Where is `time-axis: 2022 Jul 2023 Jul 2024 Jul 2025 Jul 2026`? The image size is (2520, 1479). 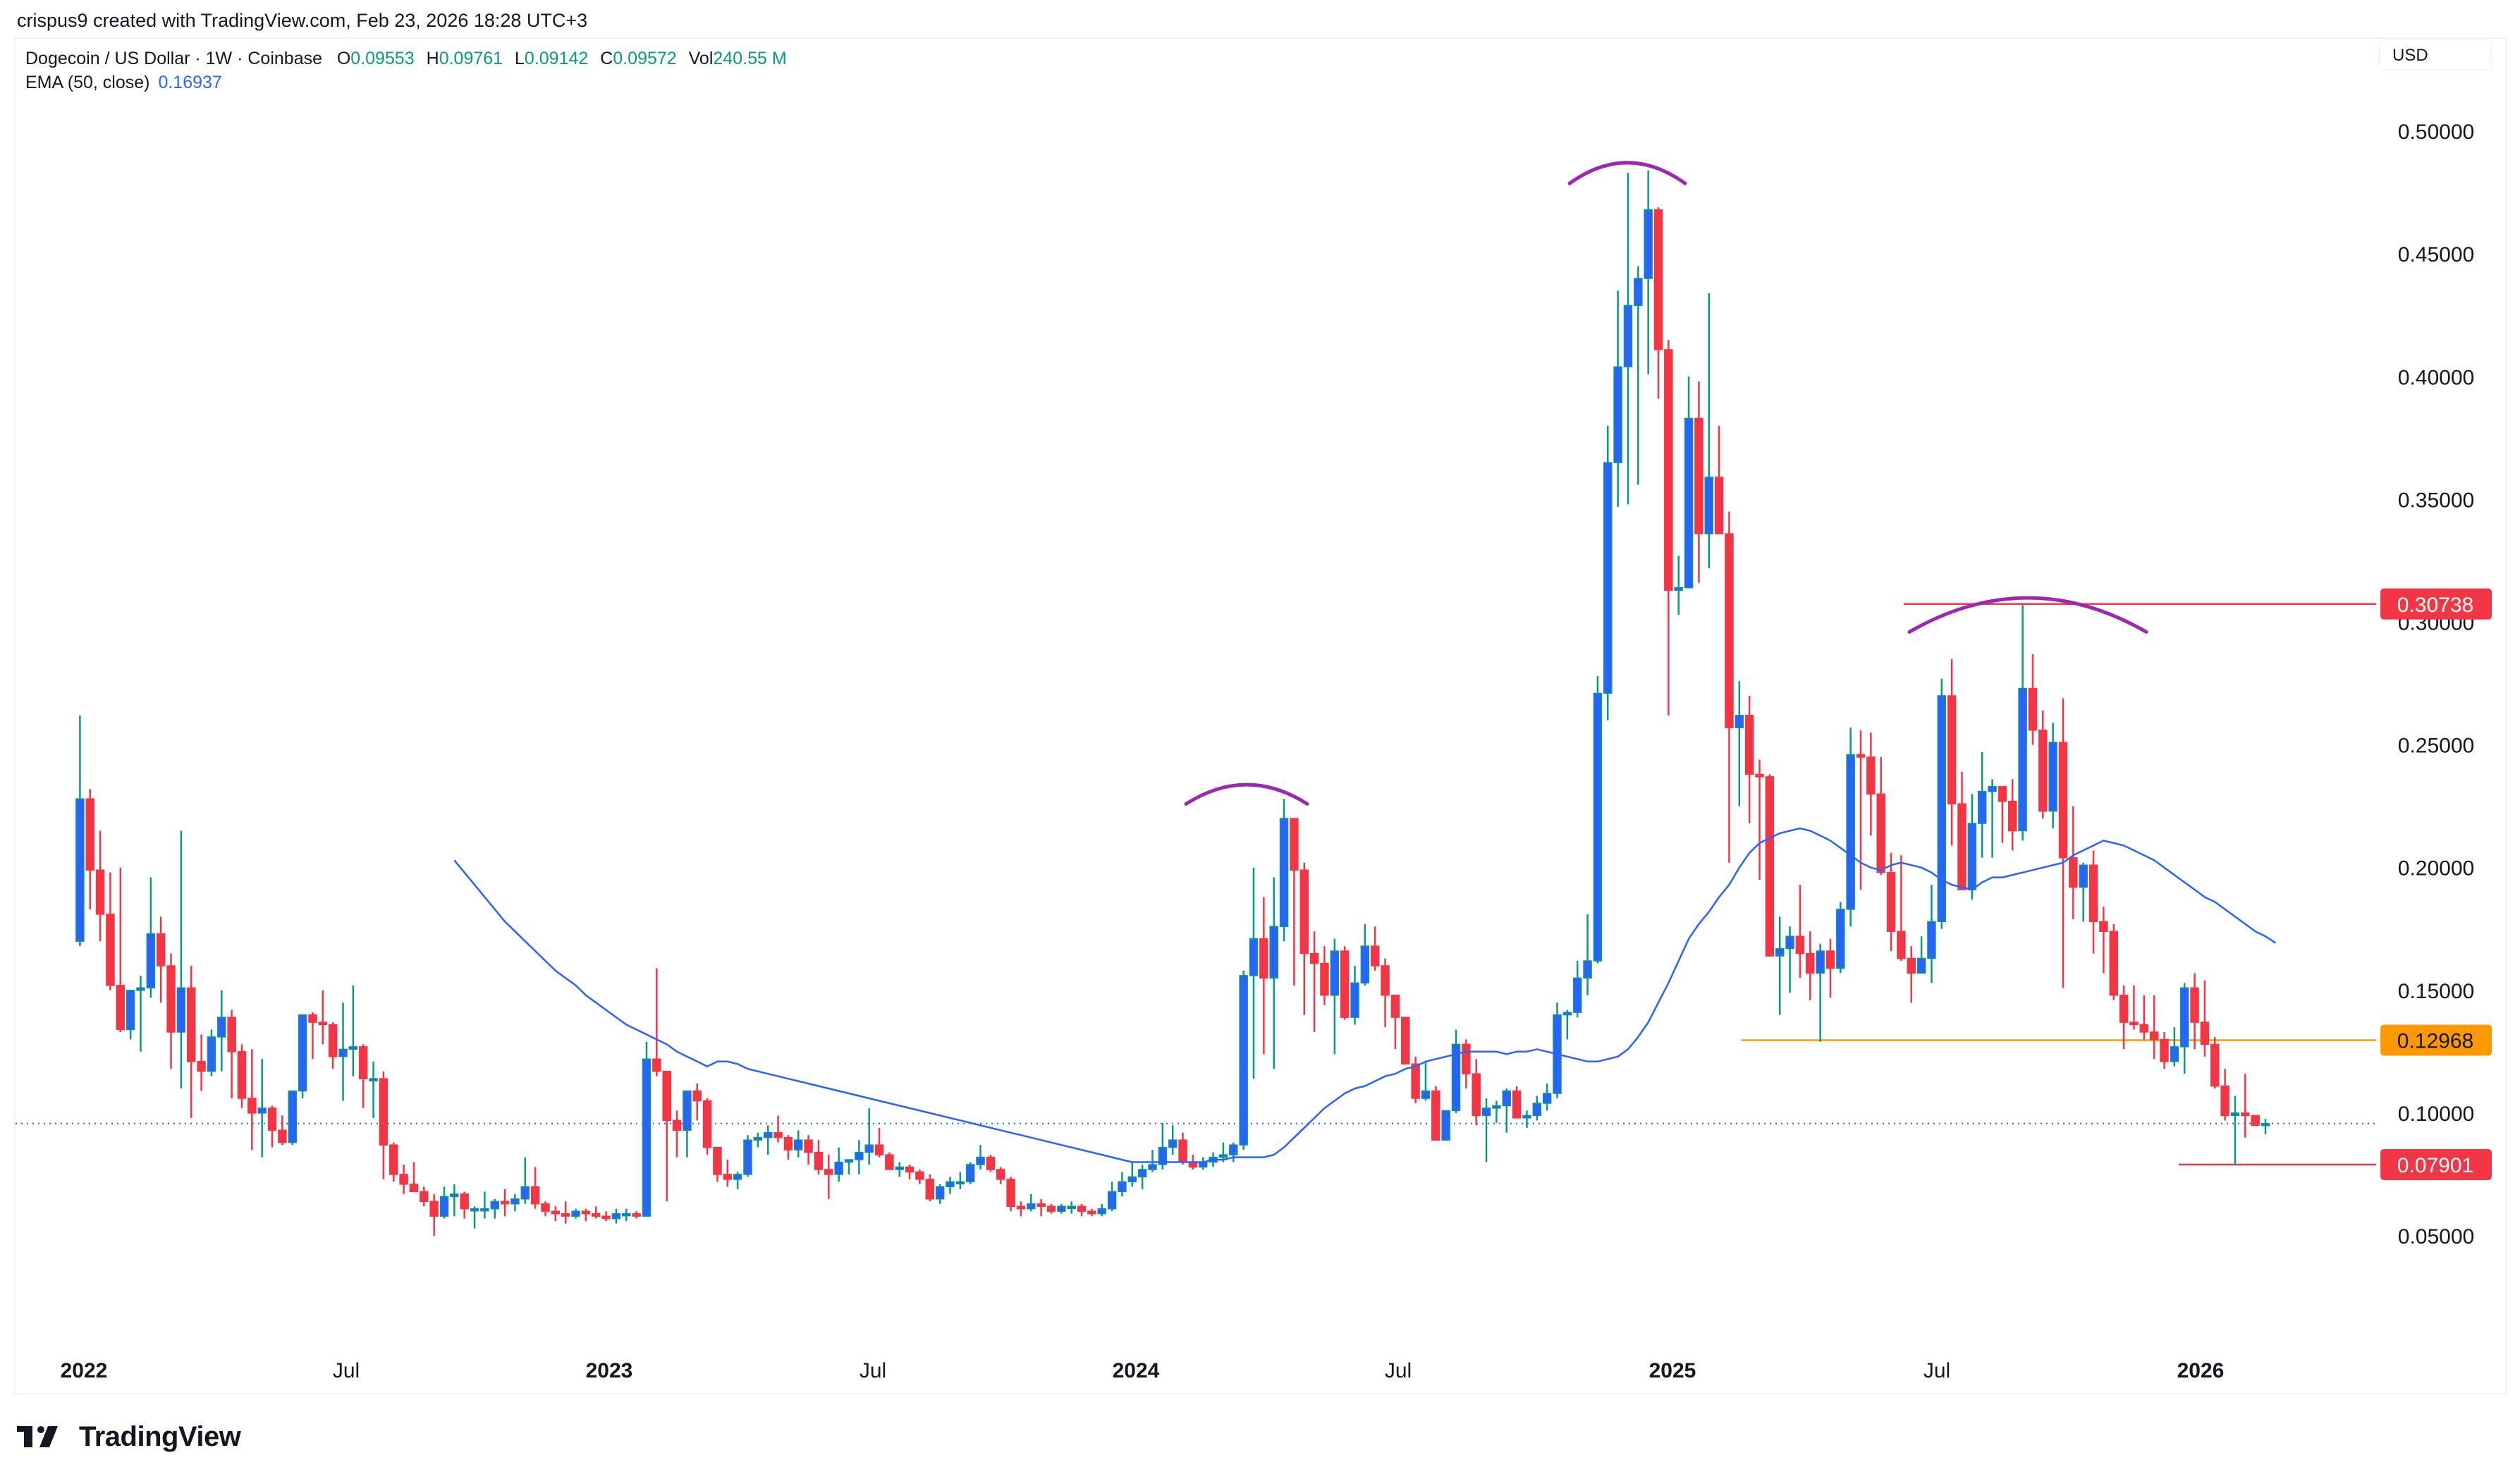
time-axis: 2022 Jul 2023 Jul 2024 Jul 2025 Jul 2026 is located at coordinates (1143, 1370).